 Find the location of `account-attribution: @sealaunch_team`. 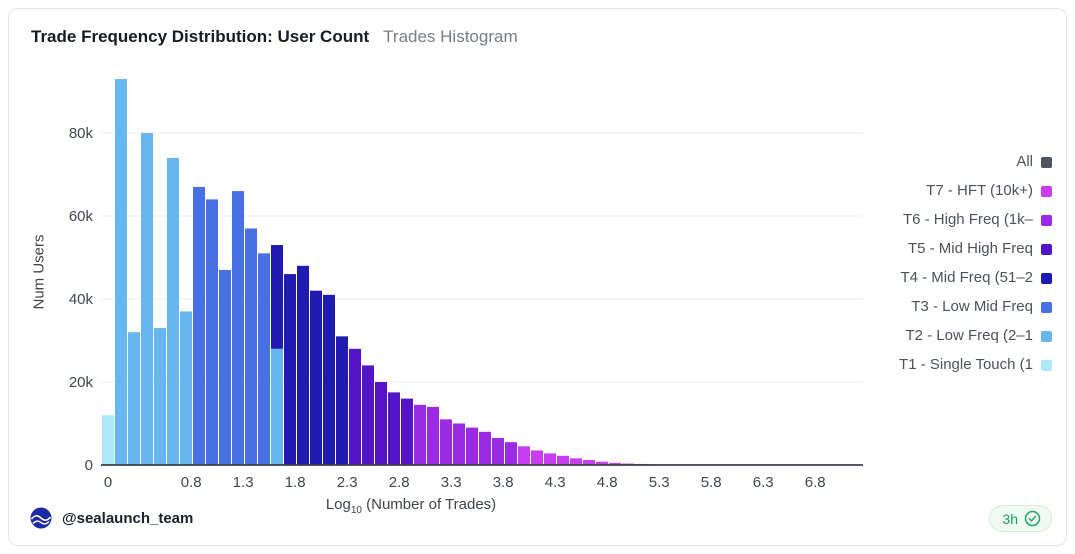

account-attribution: @sealaunch_team is located at coordinates (111, 518).